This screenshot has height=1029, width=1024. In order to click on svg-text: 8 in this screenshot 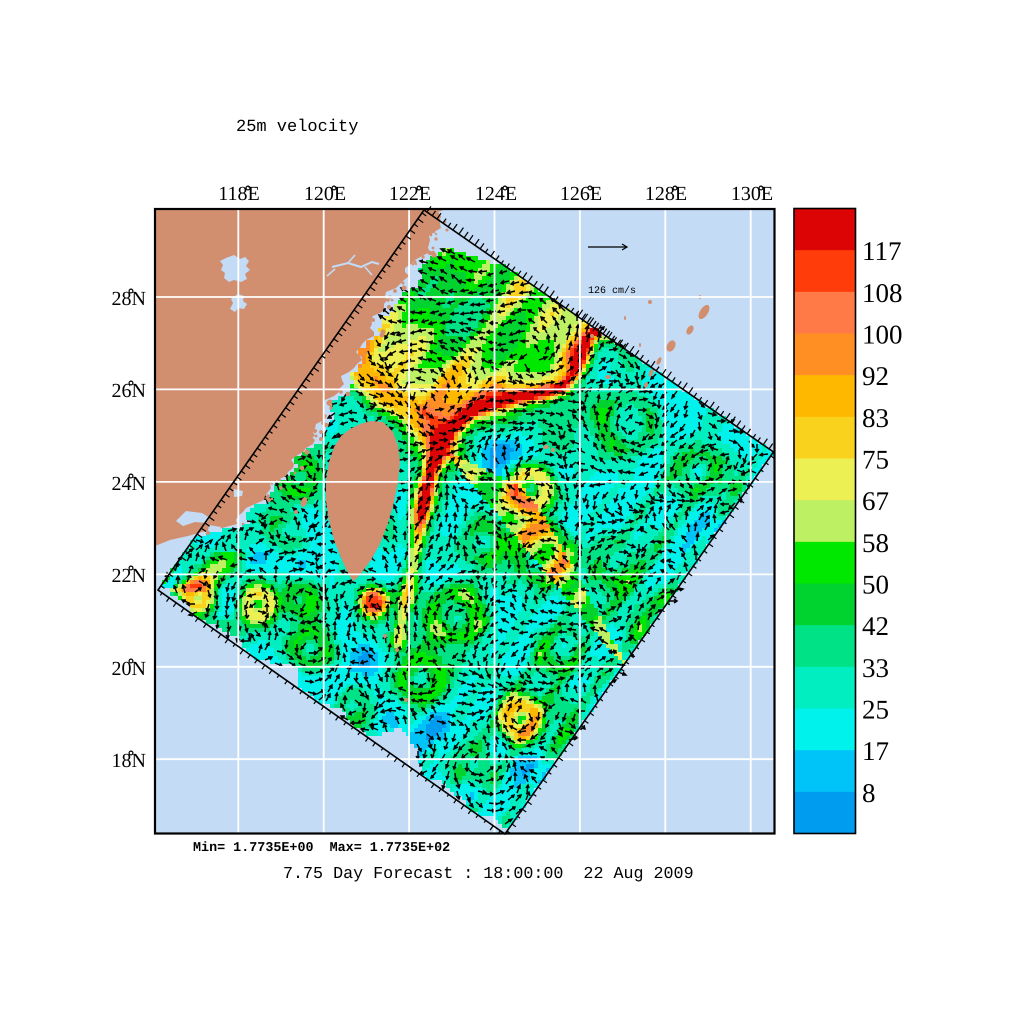, I will do `click(869, 793)`.